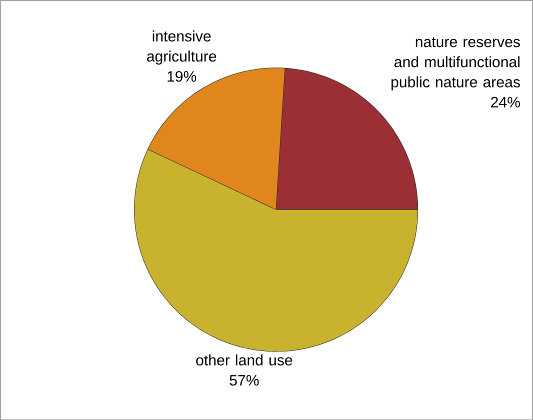 The width and height of the screenshot is (533, 420). Describe the element at coordinates (181, 47) in the screenshot. I see `slice-label: intensive agriculture` at that location.